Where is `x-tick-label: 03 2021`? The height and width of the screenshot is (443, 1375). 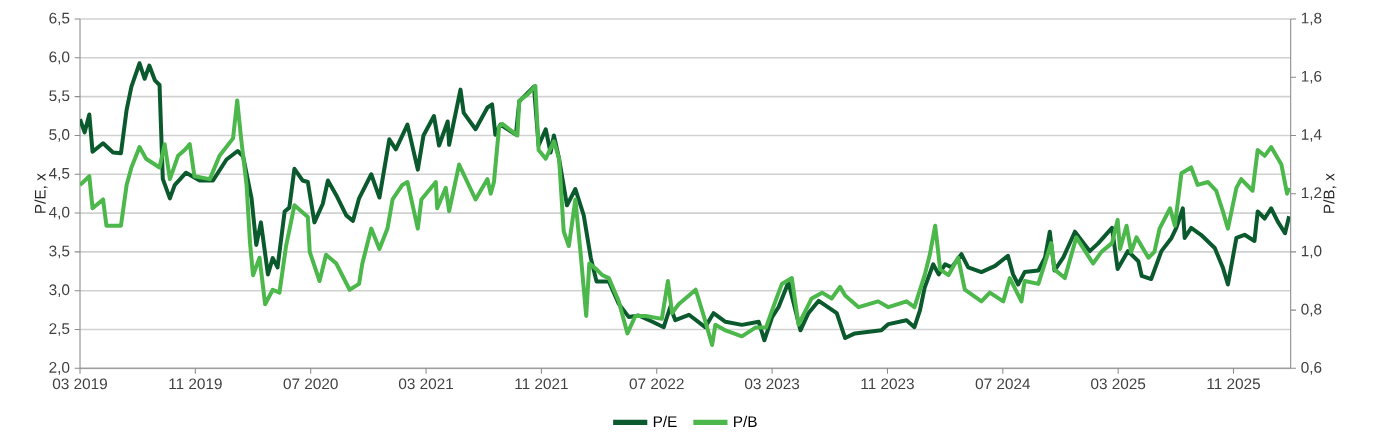 x-tick-label: 03 2021 is located at coordinates (425, 384).